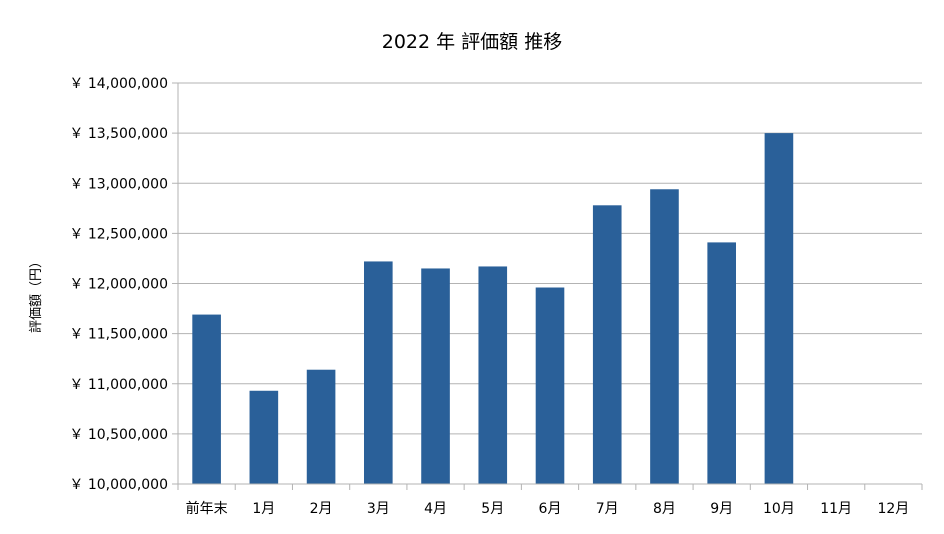 The image size is (944, 534). I want to click on x-tick-label: 10月, so click(779, 509).